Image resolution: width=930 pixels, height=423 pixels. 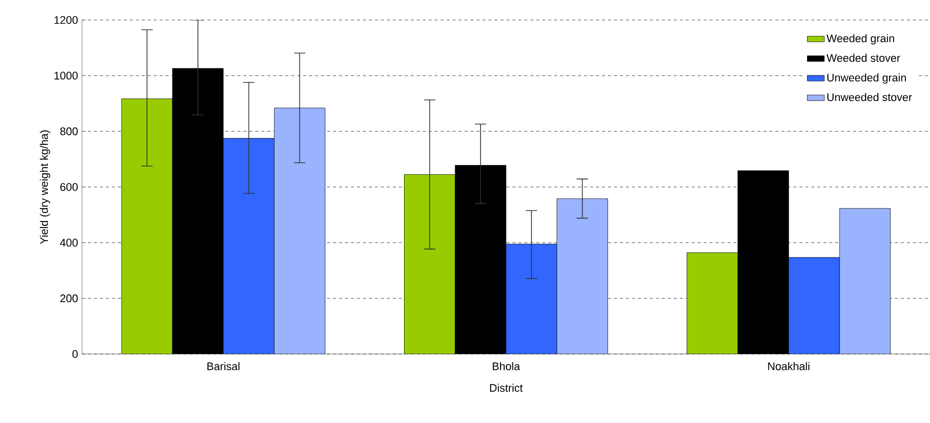 I want to click on legend-label: Unweeded grain, so click(x=866, y=78).